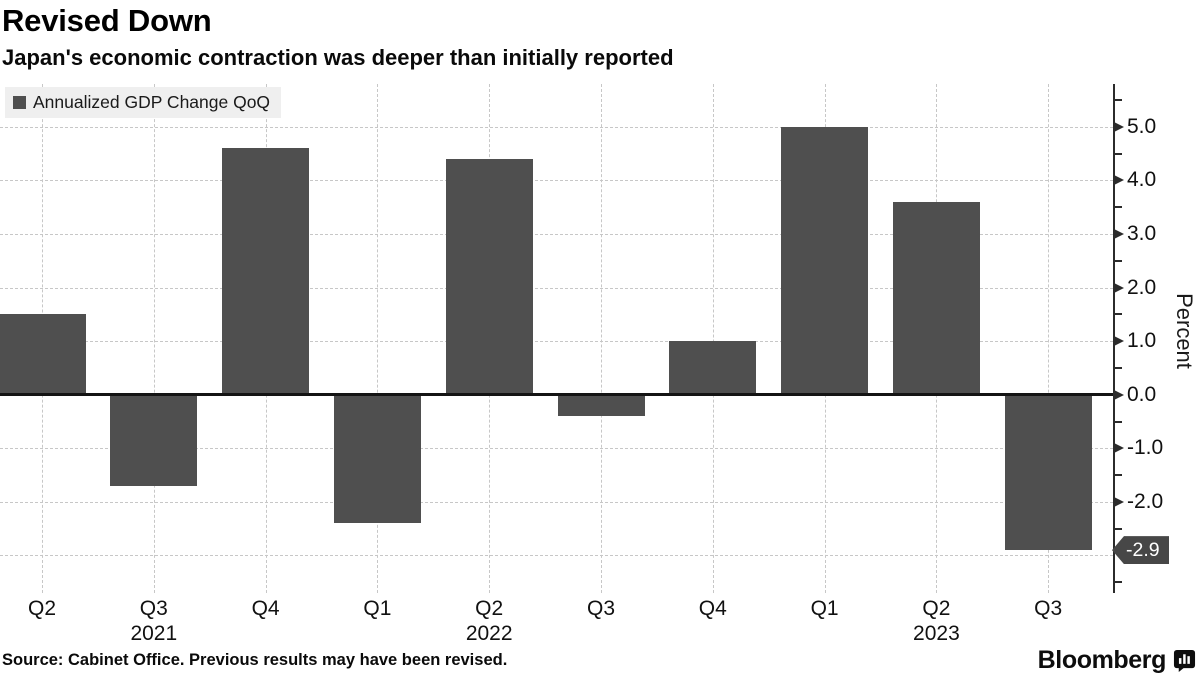 The width and height of the screenshot is (1200, 675). Describe the element at coordinates (1142, 341) in the screenshot. I see `y-tick-label: 1.0` at that location.